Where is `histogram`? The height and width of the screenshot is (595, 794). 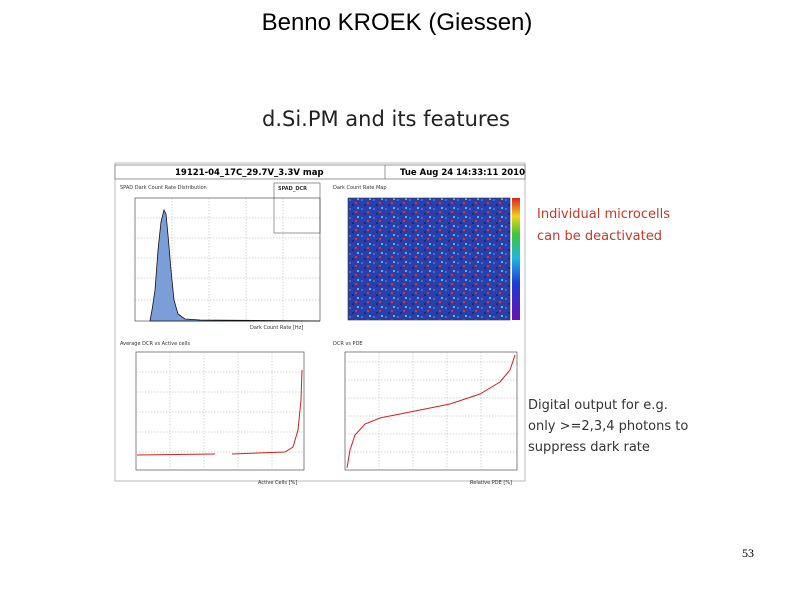
histogram is located at coordinates (235, 265).